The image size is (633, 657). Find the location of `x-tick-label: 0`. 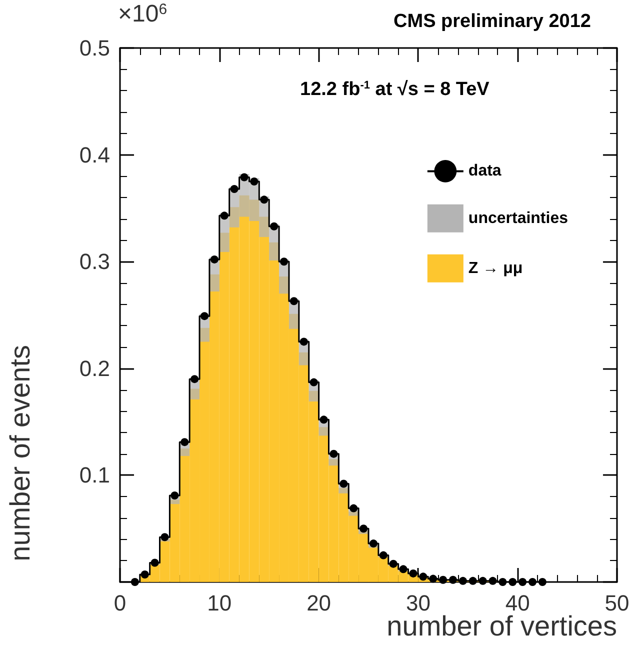

x-tick-label: 0 is located at coordinates (120, 603).